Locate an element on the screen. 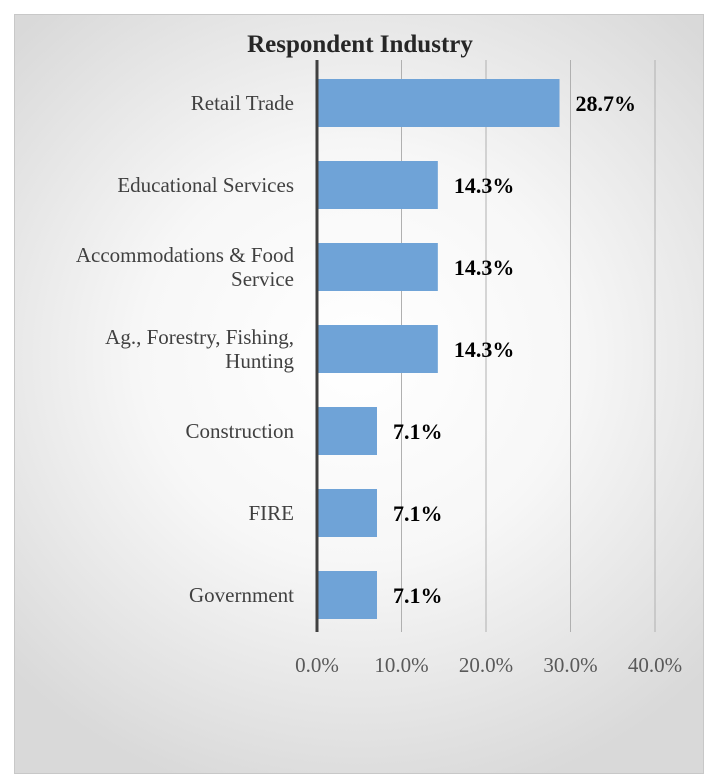 Image resolution: width=712 pixels, height=782 pixels. category-label: Government is located at coordinates (241, 595).